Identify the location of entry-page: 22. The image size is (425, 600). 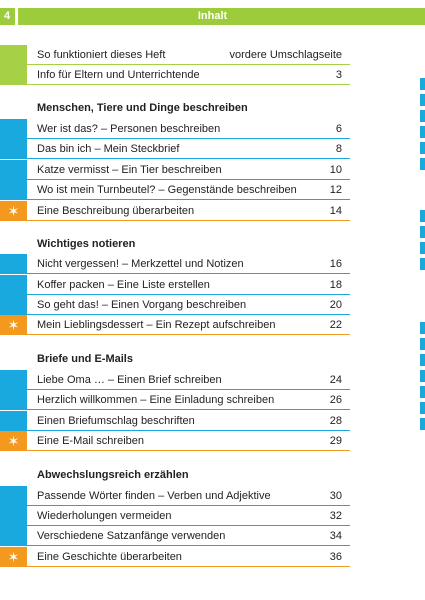
(335, 325).